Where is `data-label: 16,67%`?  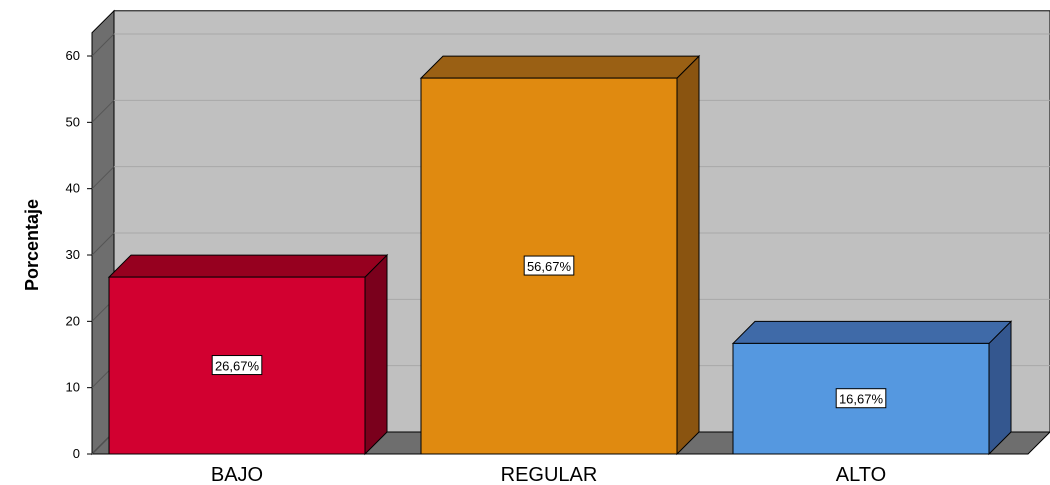
data-label: 16,67% is located at coordinates (861, 399).